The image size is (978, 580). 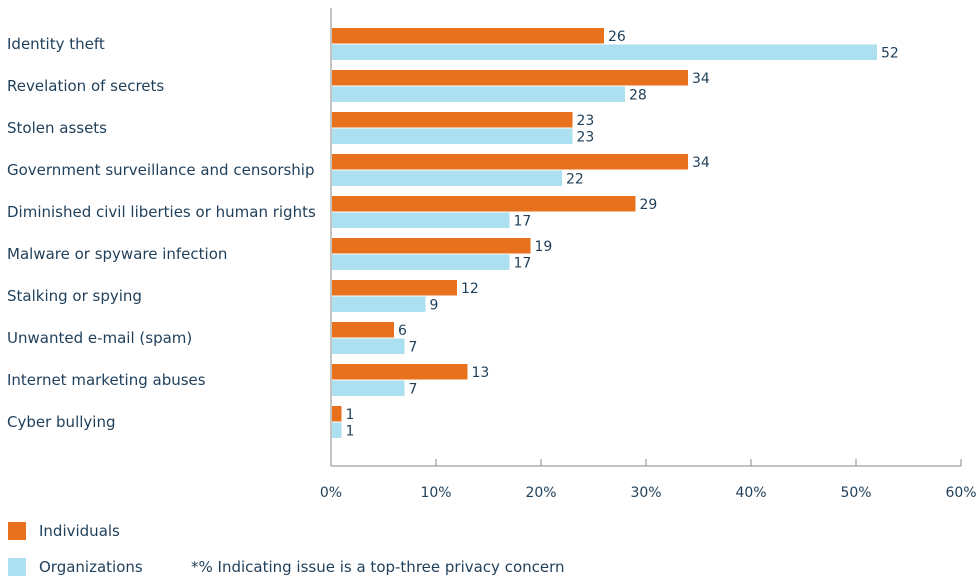 I want to click on legend-item-individuals: Individuals, so click(x=64, y=531).